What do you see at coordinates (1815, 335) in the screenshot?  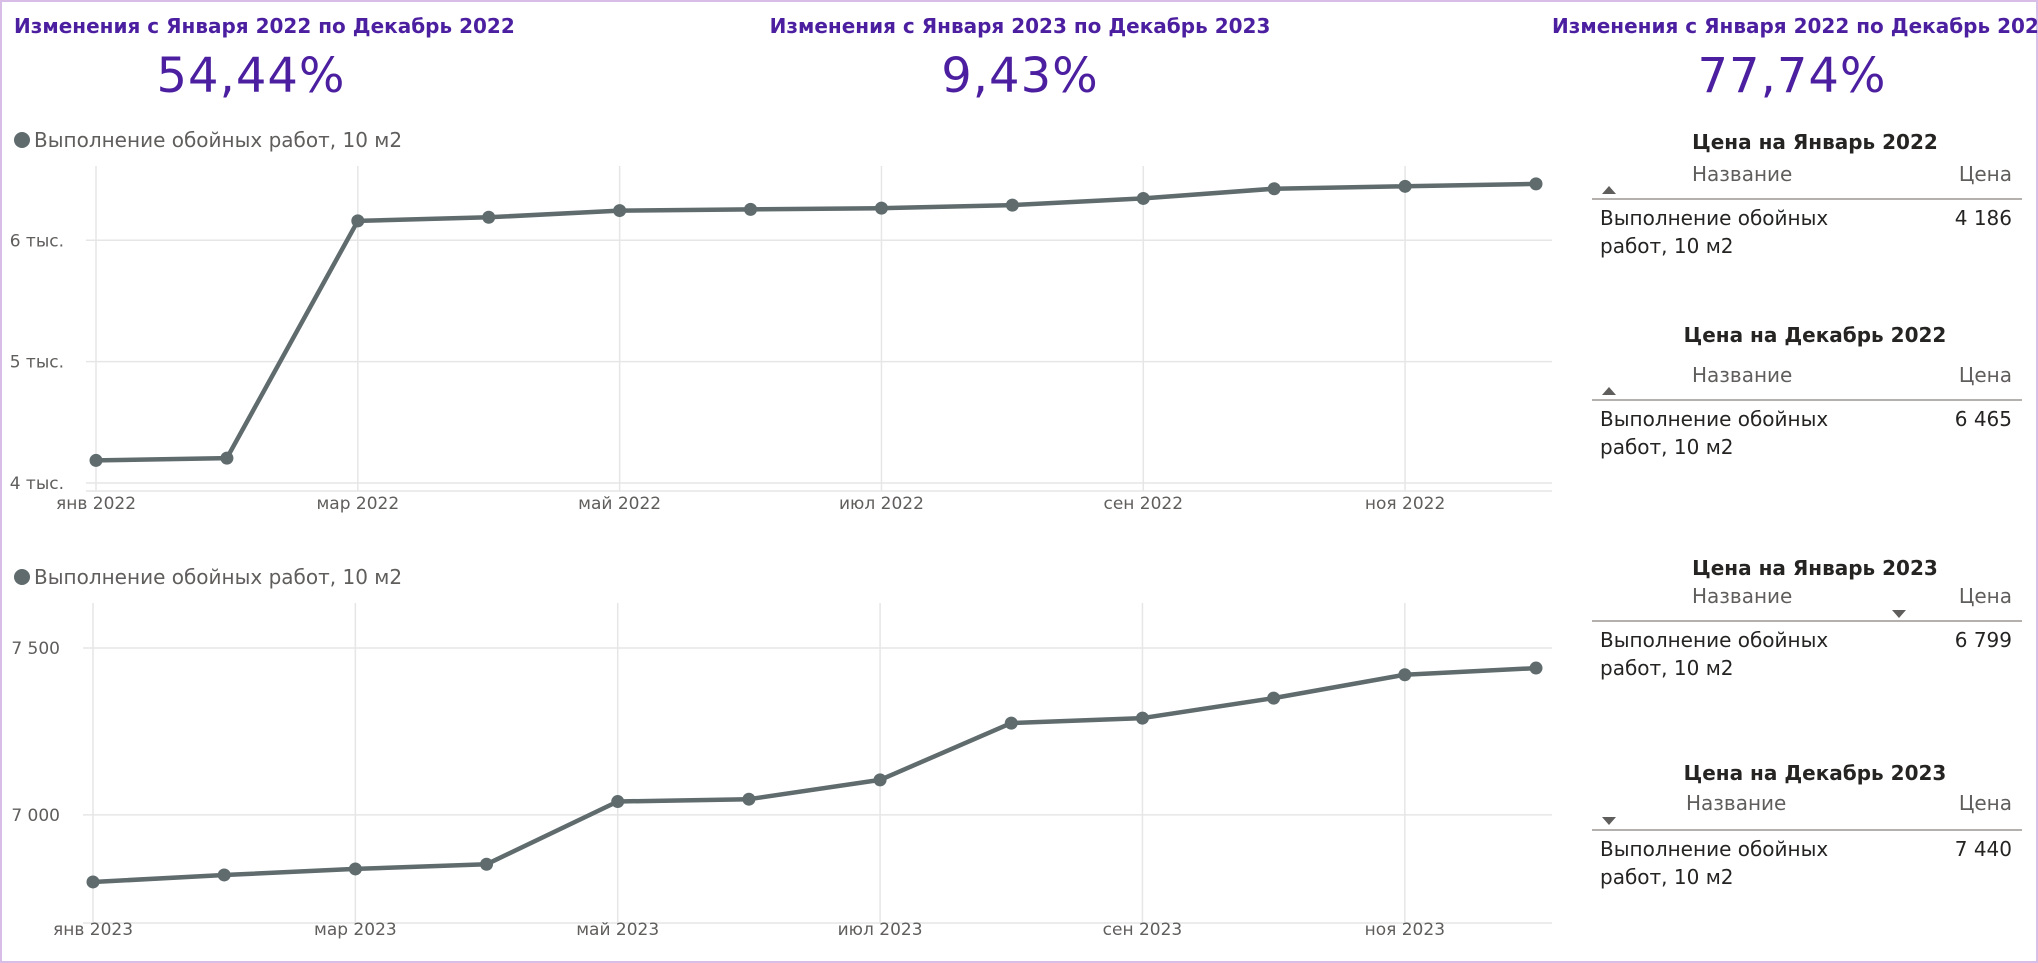 I see `table-title: Цена на Декабрь 2022` at bounding box center [1815, 335].